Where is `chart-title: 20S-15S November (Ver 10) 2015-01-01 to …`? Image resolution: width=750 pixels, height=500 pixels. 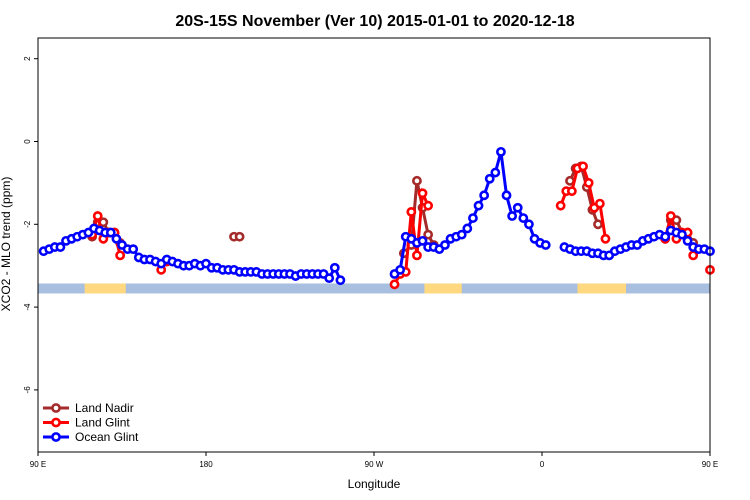 chart-title: 20S-15S November (Ver 10) 2015-01-01 to … is located at coordinates (374, 21).